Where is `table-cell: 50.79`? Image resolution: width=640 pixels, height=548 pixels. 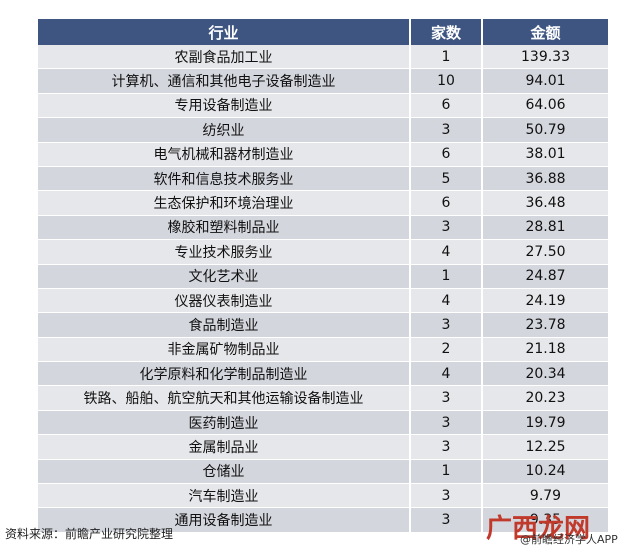 table-cell: 50.79 is located at coordinates (545, 130).